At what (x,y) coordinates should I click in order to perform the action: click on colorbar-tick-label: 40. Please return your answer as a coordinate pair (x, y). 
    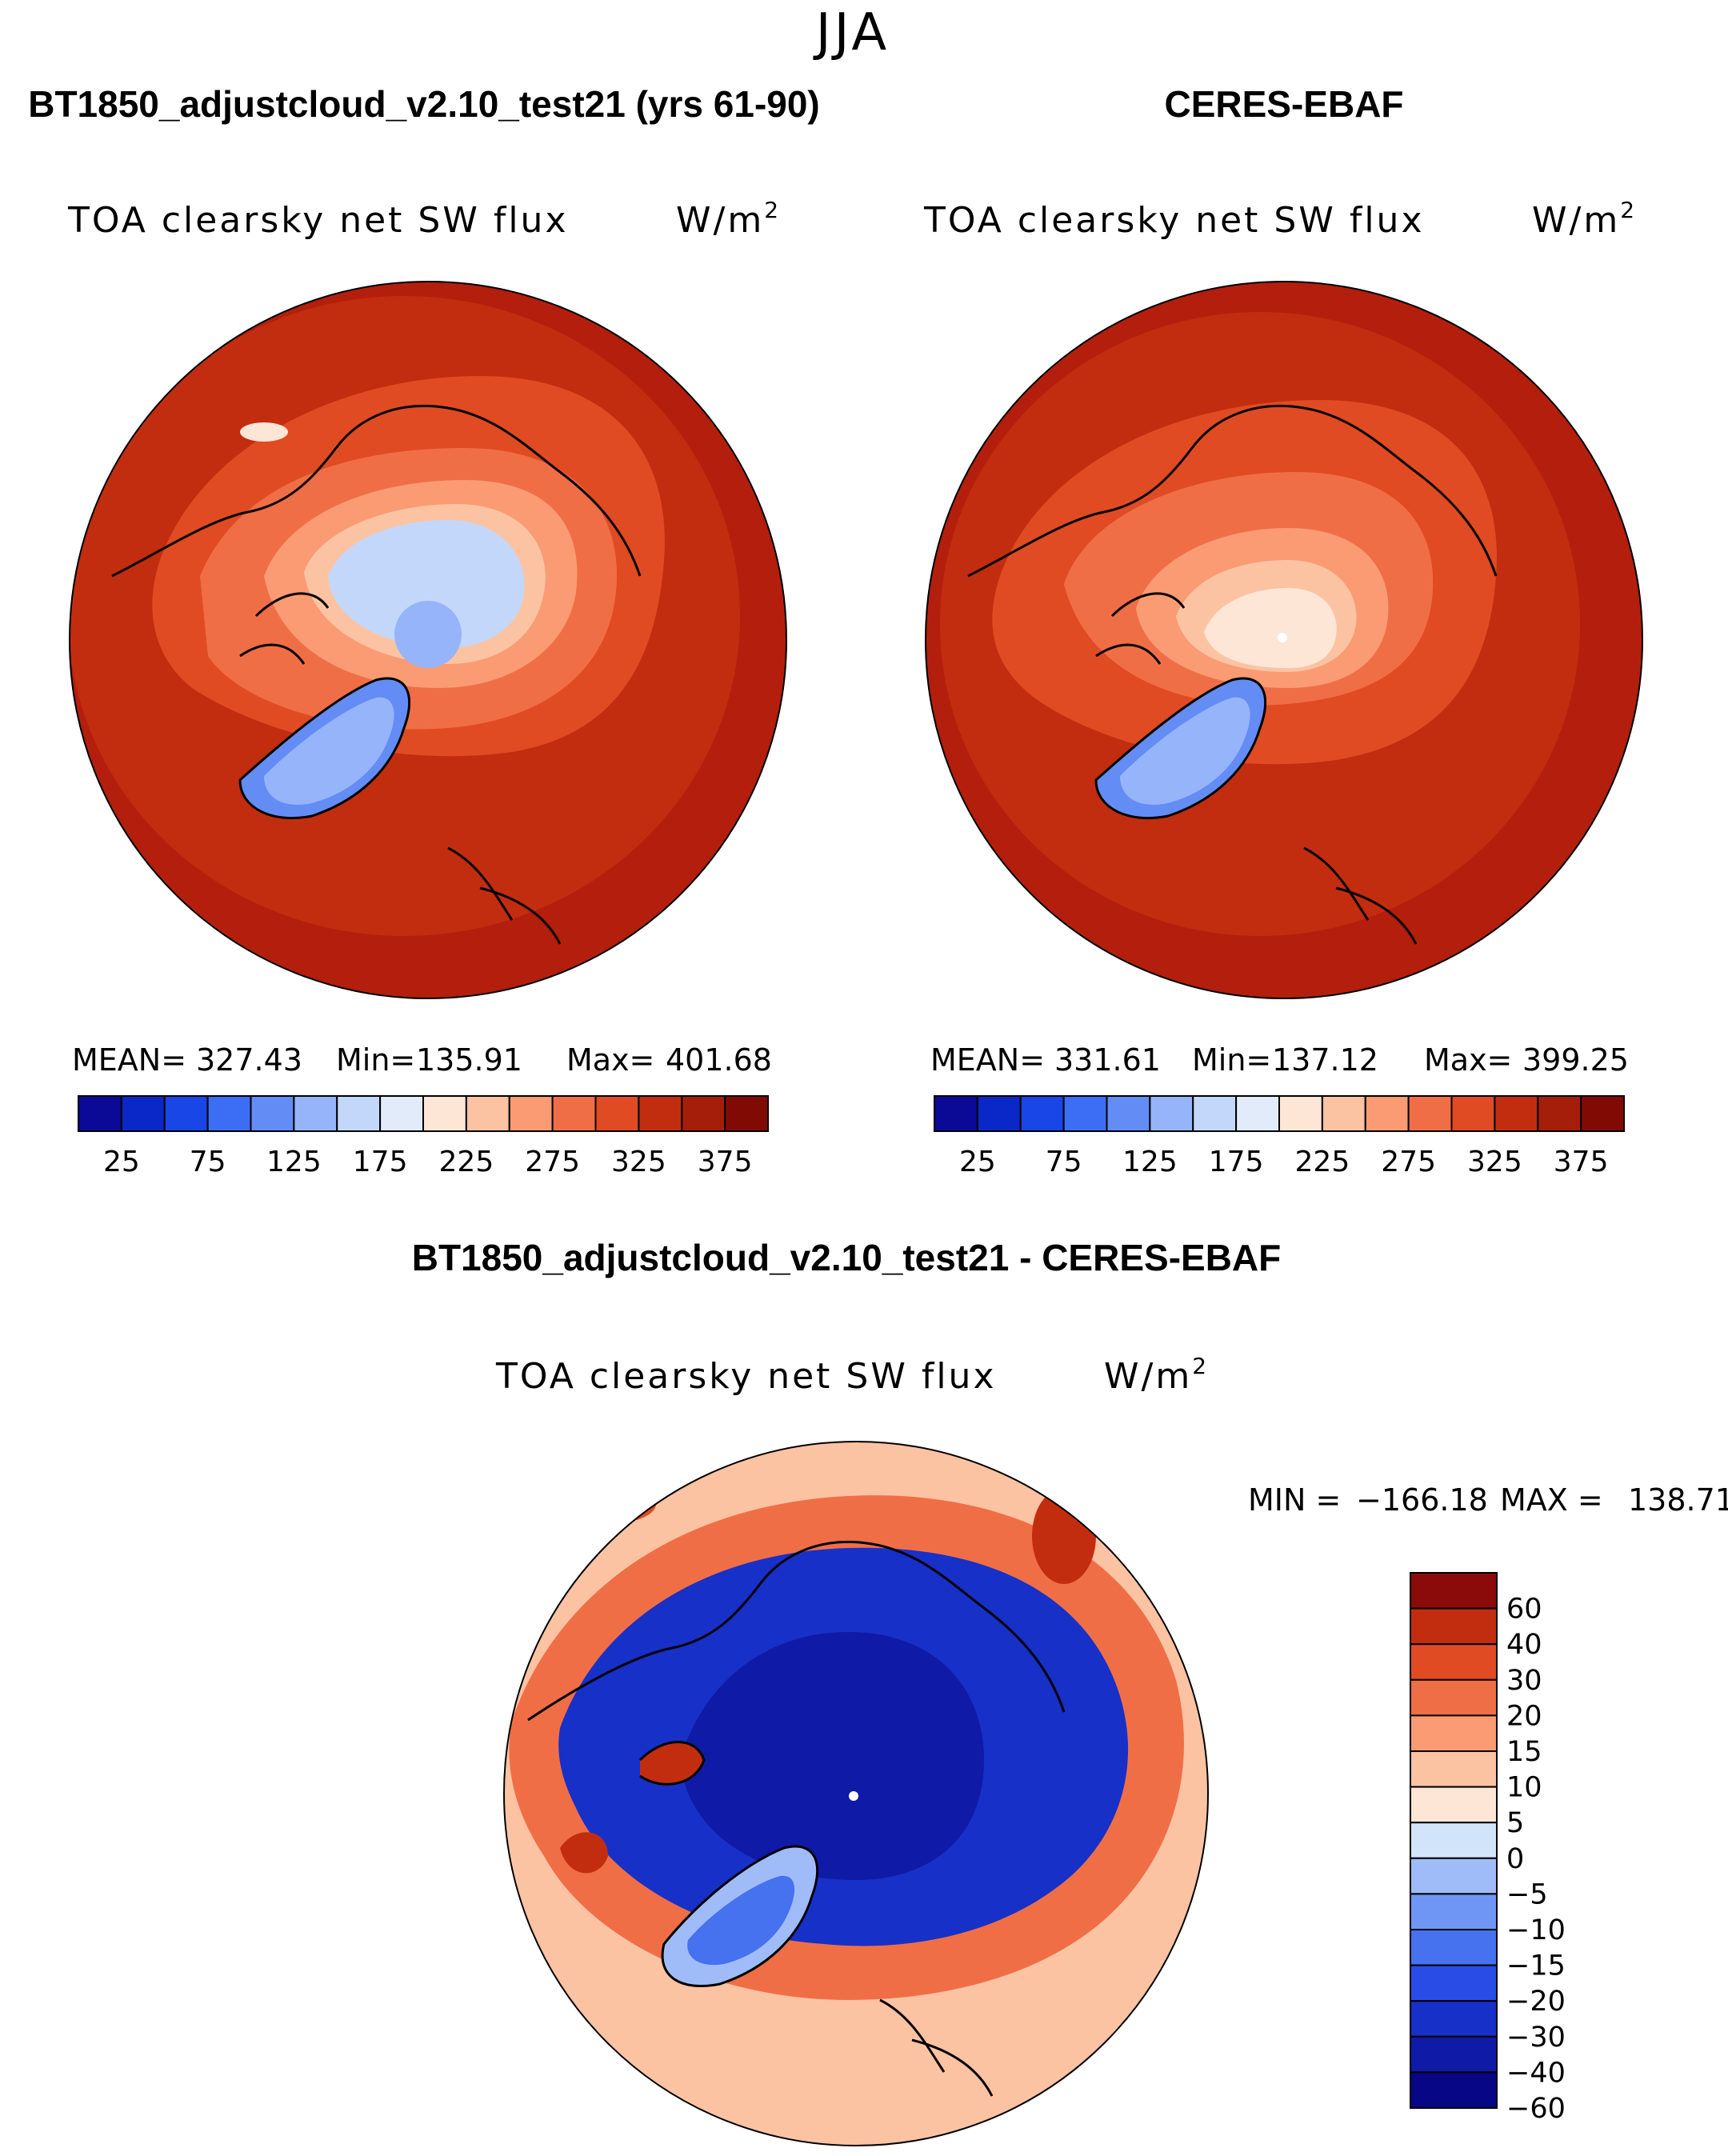
    Looking at the image, I should click on (1524, 1645).